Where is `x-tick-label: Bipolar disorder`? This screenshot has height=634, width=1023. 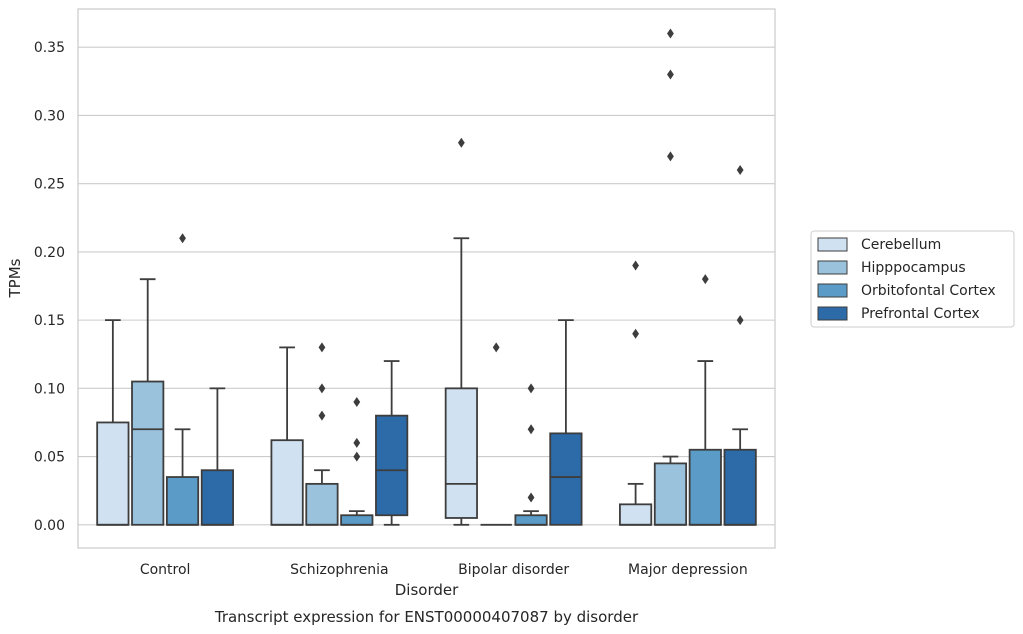 x-tick-label: Bipolar disorder is located at coordinates (513, 570).